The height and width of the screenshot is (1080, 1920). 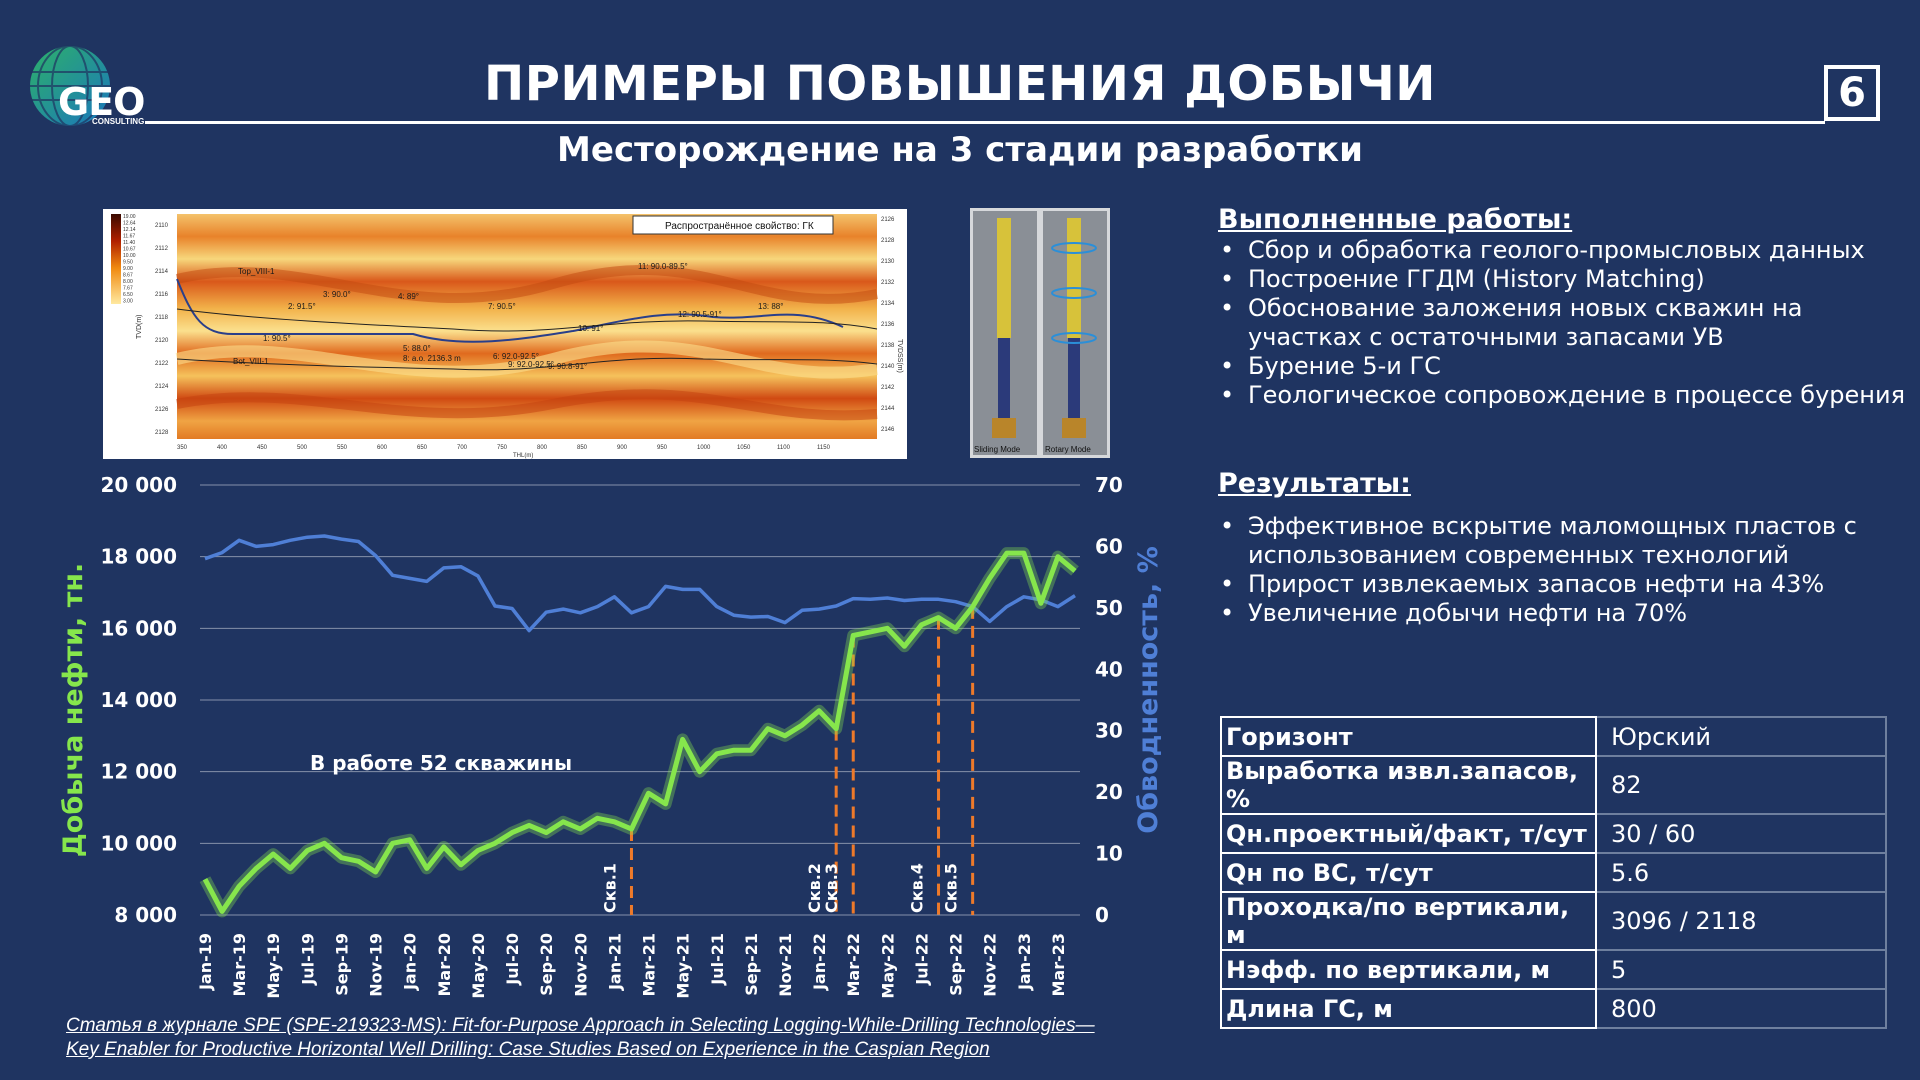 I want to click on geo-bottom-tick: 950, so click(x=662, y=448).